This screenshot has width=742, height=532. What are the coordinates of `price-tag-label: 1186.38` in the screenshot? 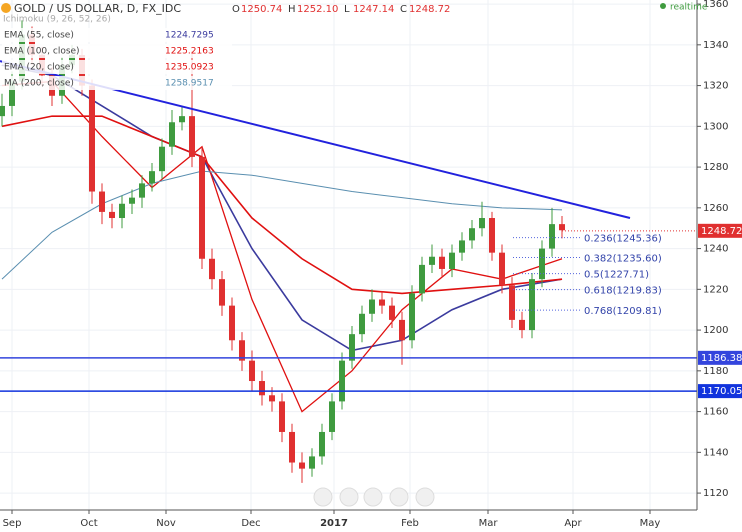 It's located at (721, 358).